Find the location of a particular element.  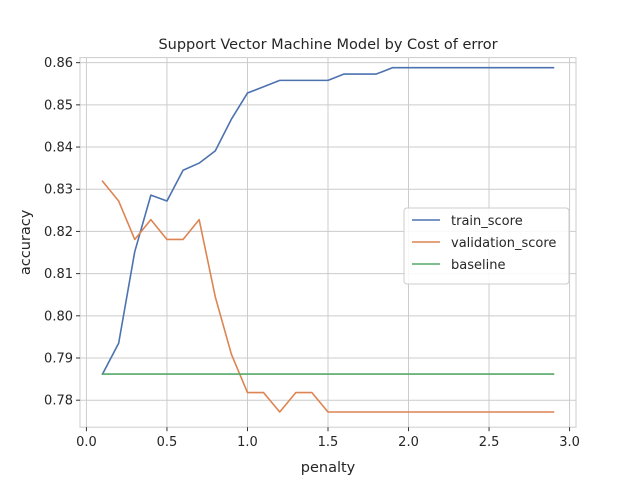

legend-label: baseline is located at coordinates (478, 265).